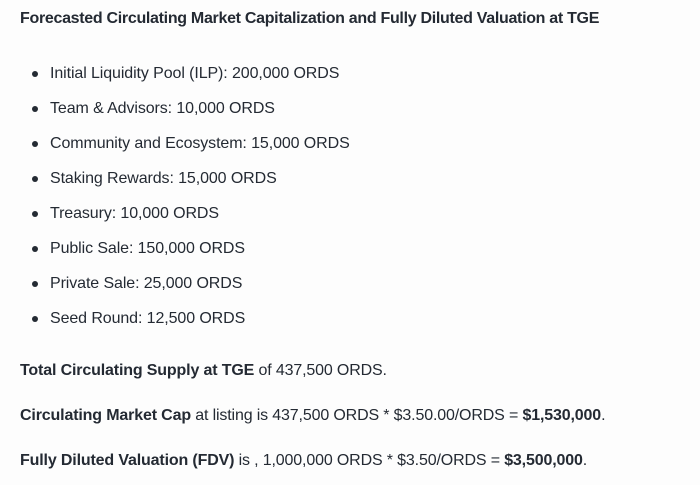  Describe the element at coordinates (127, 460) in the screenshot. I see `fdv-label: Fully Diluted Valuation (FDV)` at that location.